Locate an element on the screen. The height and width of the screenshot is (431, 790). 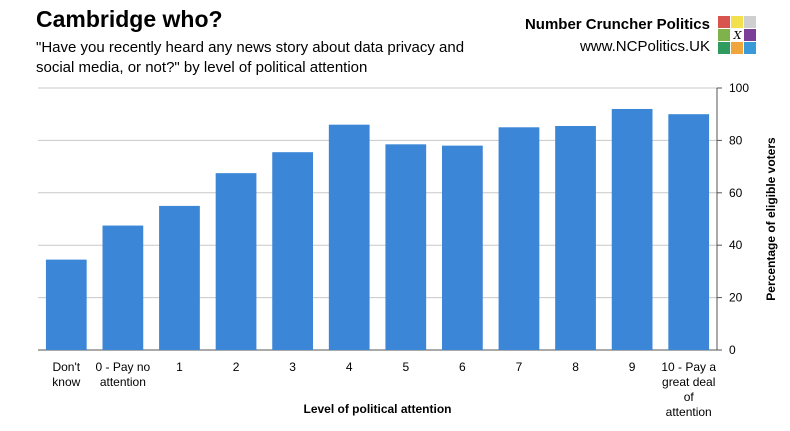
logo-letter: X is located at coordinates (737, 35).